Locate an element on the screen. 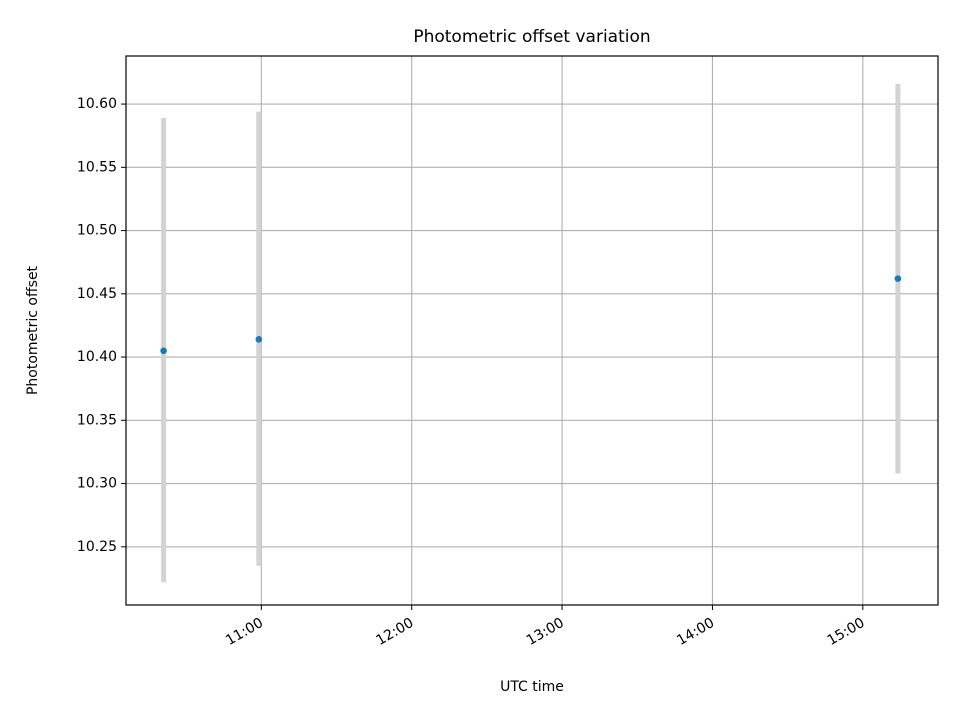  y-tick-label: 10.60 is located at coordinates (97, 104).